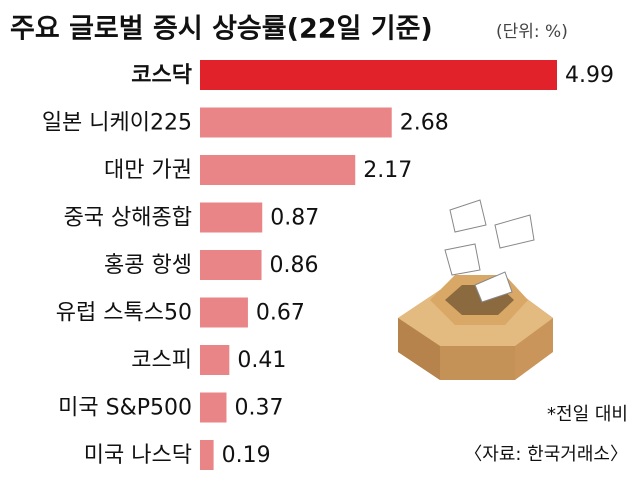 The height and width of the screenshot is (478, 640). What do you see at coordinates (294, 265) in the screenshot?
I see `value-label: 0.86` at bounding box center [294, 265].